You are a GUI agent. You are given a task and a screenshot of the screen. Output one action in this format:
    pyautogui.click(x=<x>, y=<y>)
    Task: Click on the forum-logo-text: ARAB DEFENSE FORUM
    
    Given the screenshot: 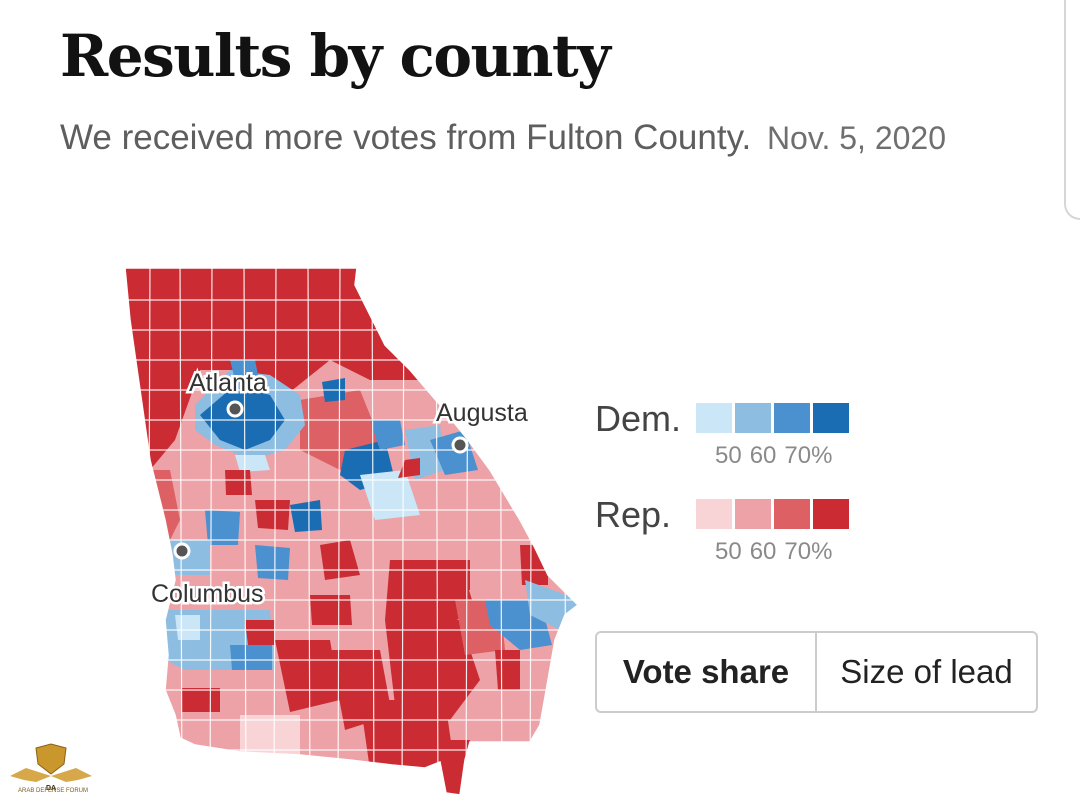 What is the action you would take?
    pyautogui.click(x=52, y=791)
    